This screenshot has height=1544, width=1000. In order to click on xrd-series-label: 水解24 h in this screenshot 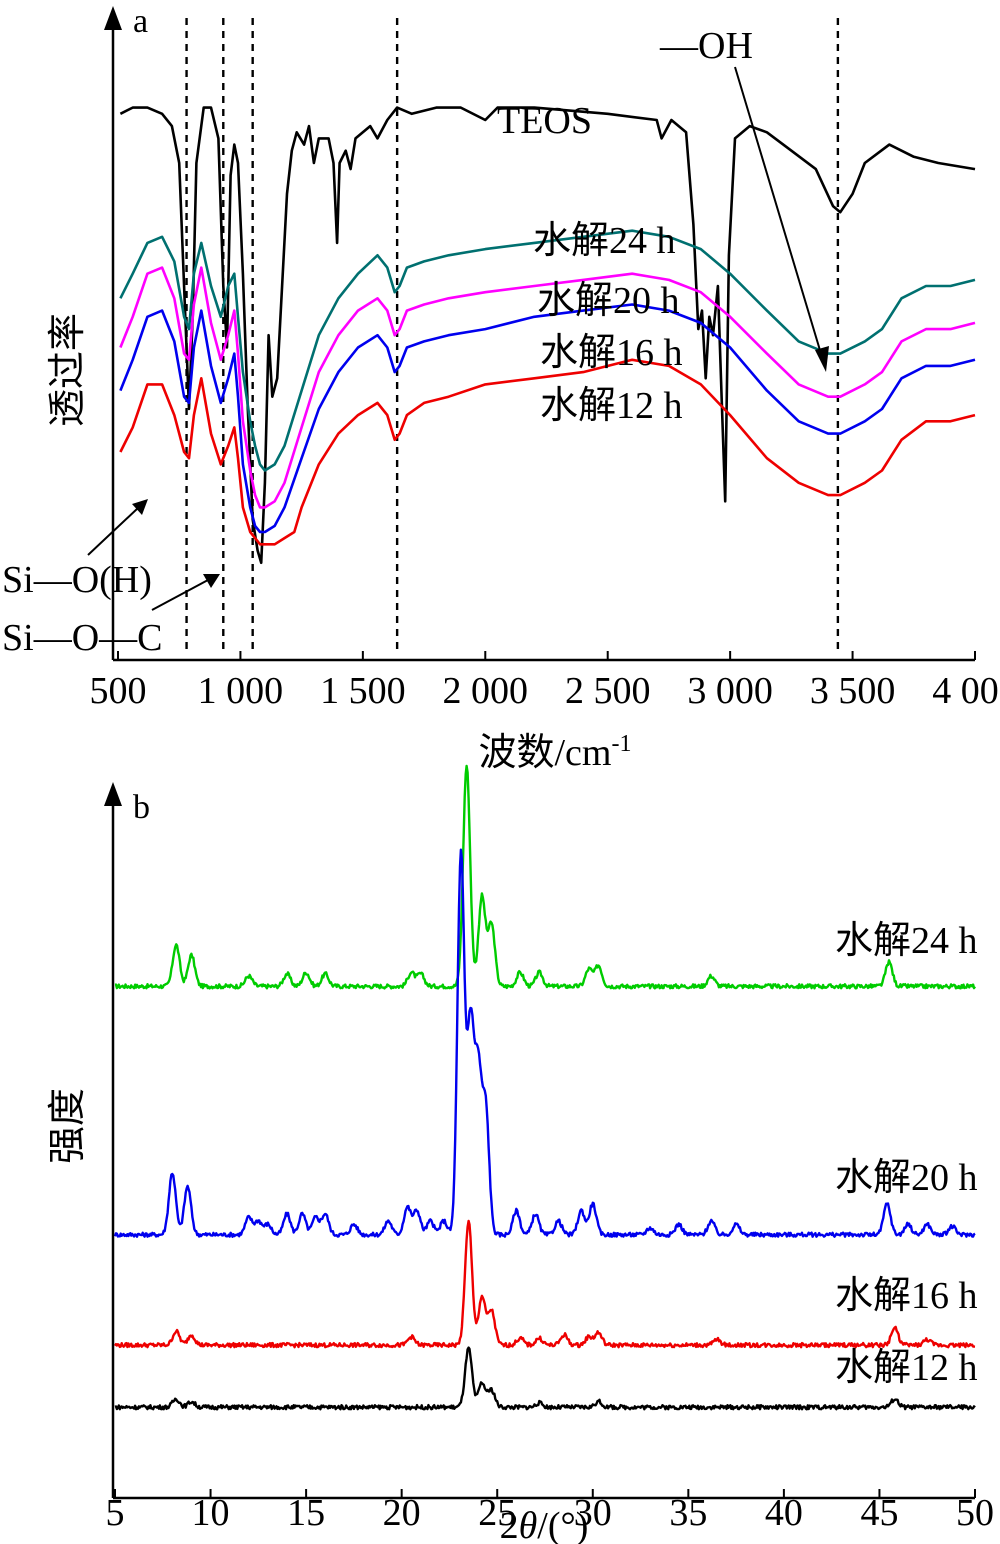, I will do `click(906, 941)`.